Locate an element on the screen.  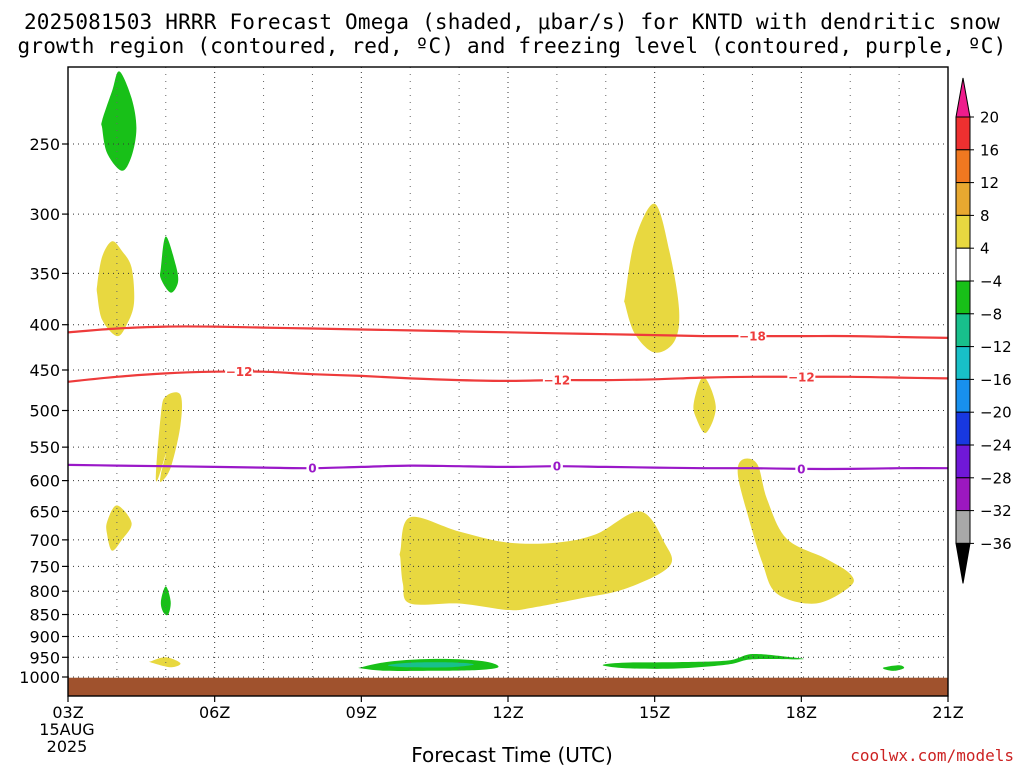
x-tick-label: 12Z is located at coordinates (507, 712).